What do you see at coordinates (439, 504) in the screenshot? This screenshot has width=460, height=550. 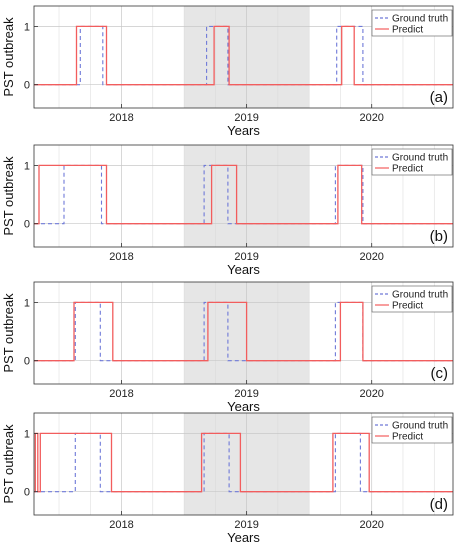 I see `panel-label: (d)` at bounding box center [439, 504].